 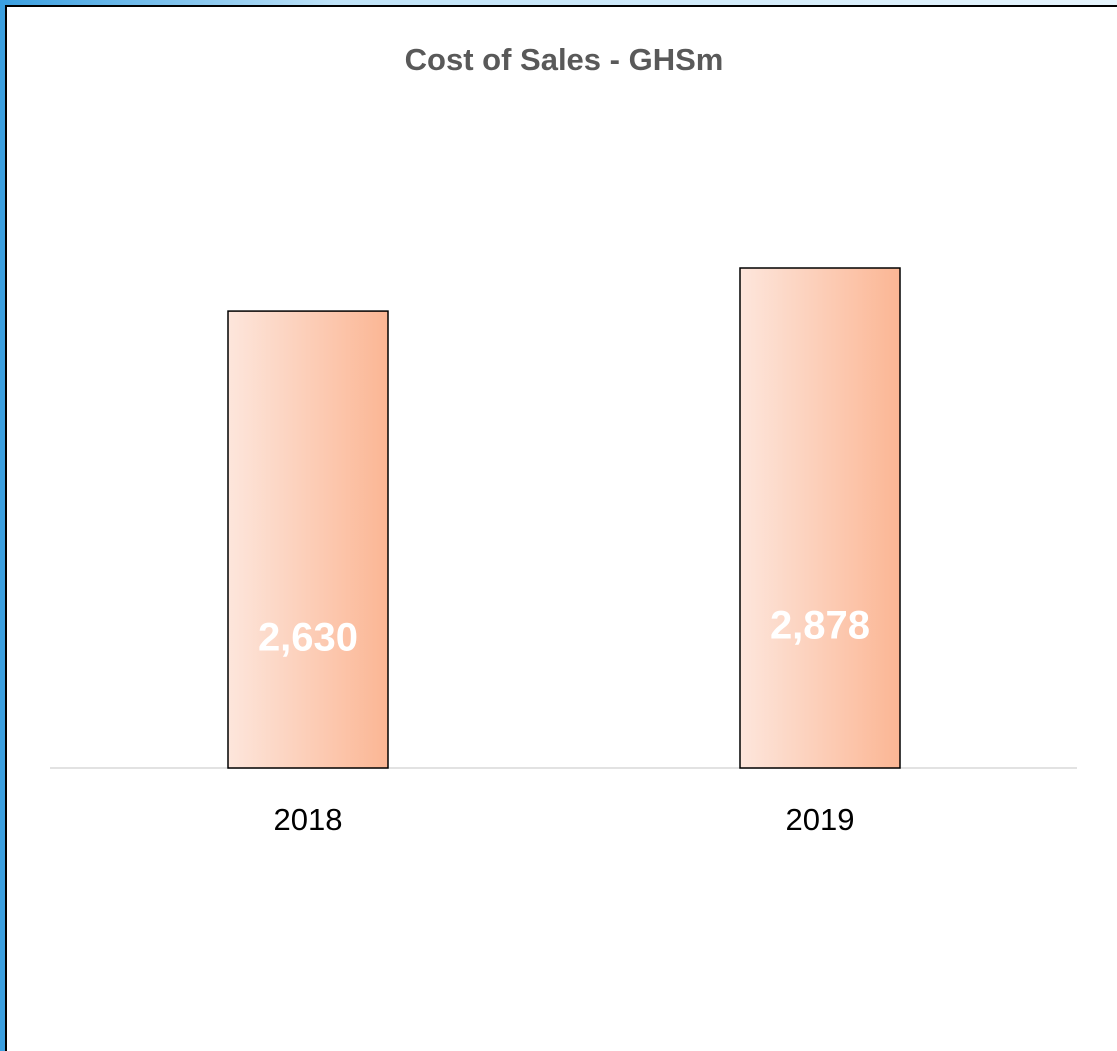 I want to click on chart-title: Cost of Sales - GHSm, so click(x=564, y=59).